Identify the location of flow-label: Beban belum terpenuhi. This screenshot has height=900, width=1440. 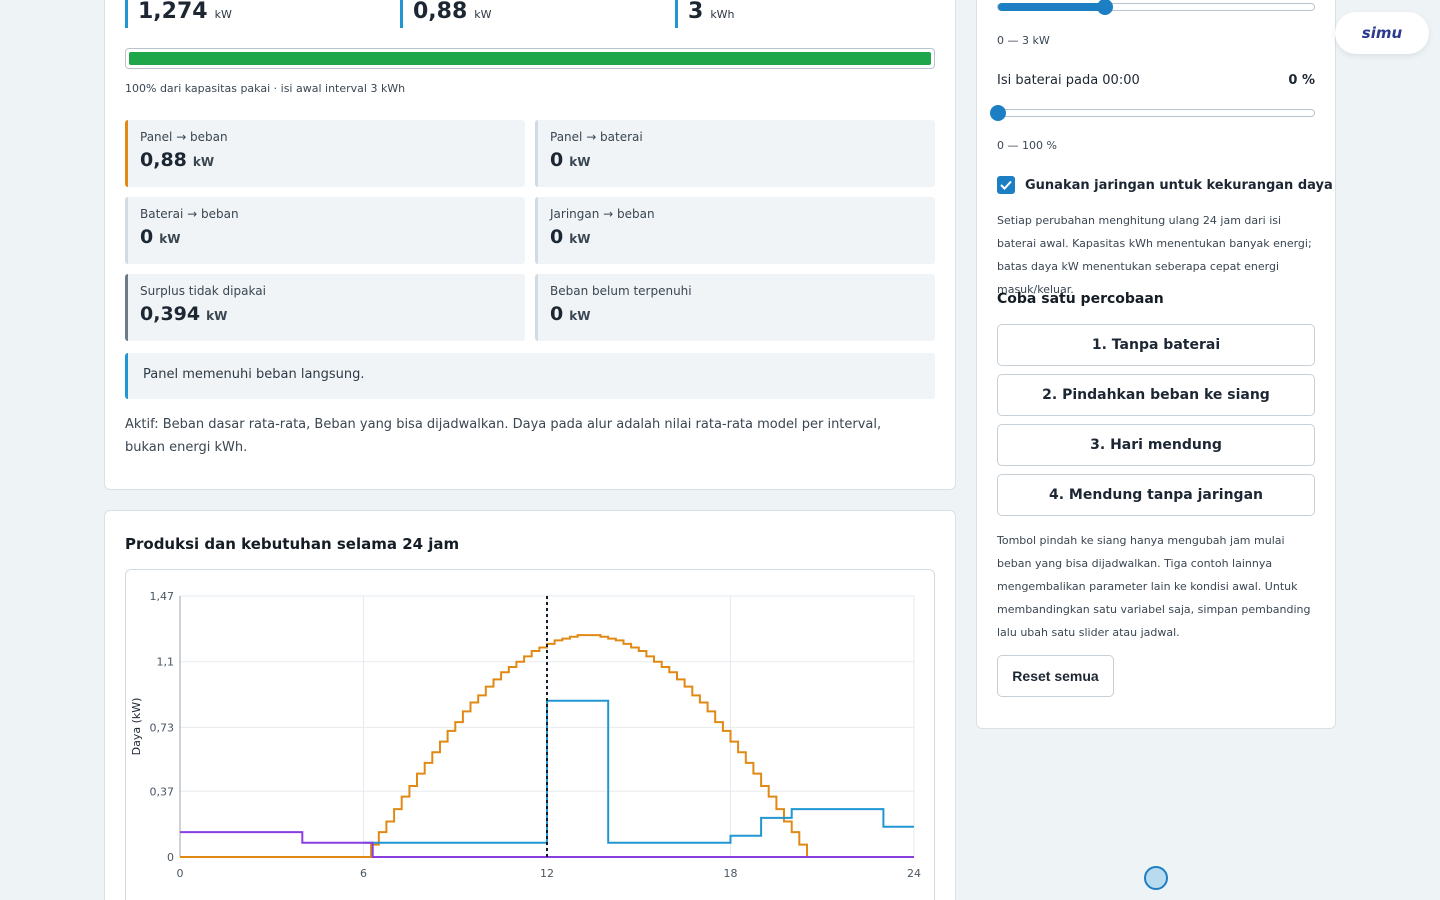
(621, 291).